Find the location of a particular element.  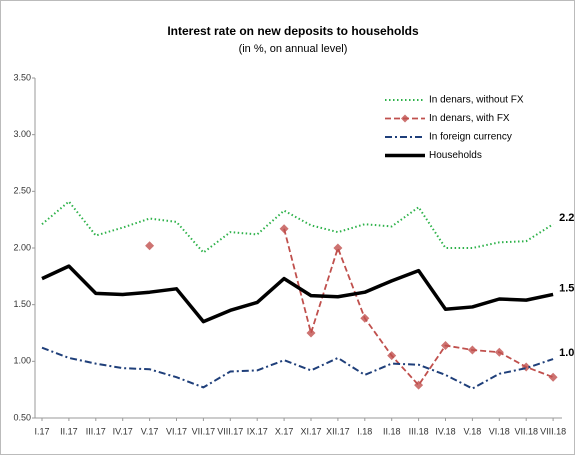

end-label: 1.5 is located at coordinates (566, 288).